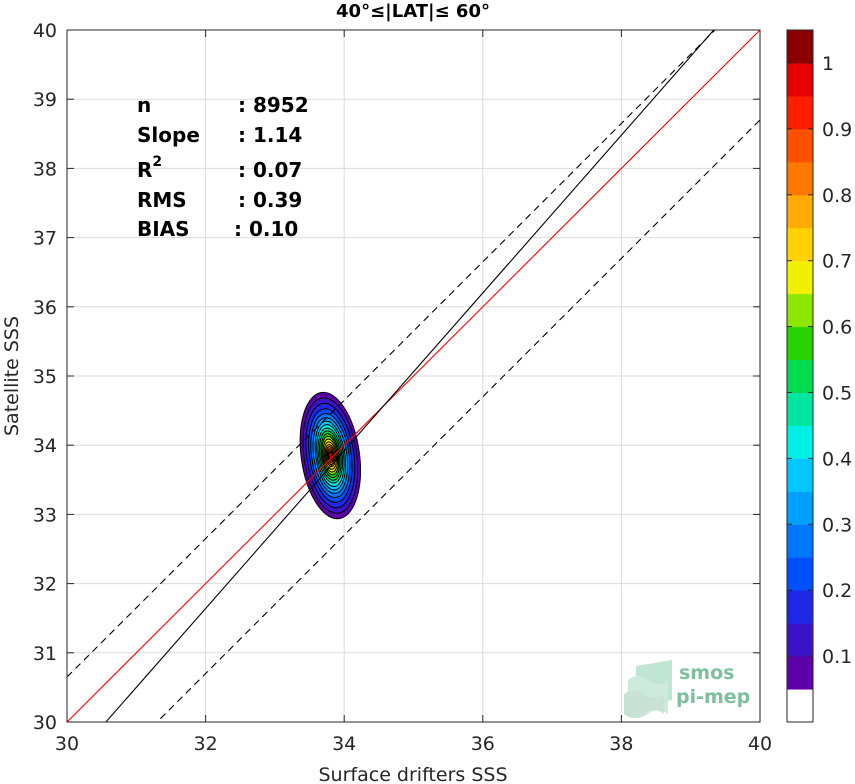 The height and width of the screenshot is (784, 855). What do you see at coordinates (706, 673) in the screenshot?
I see `watermark-line1: smos` at bounding box center [706, 673].